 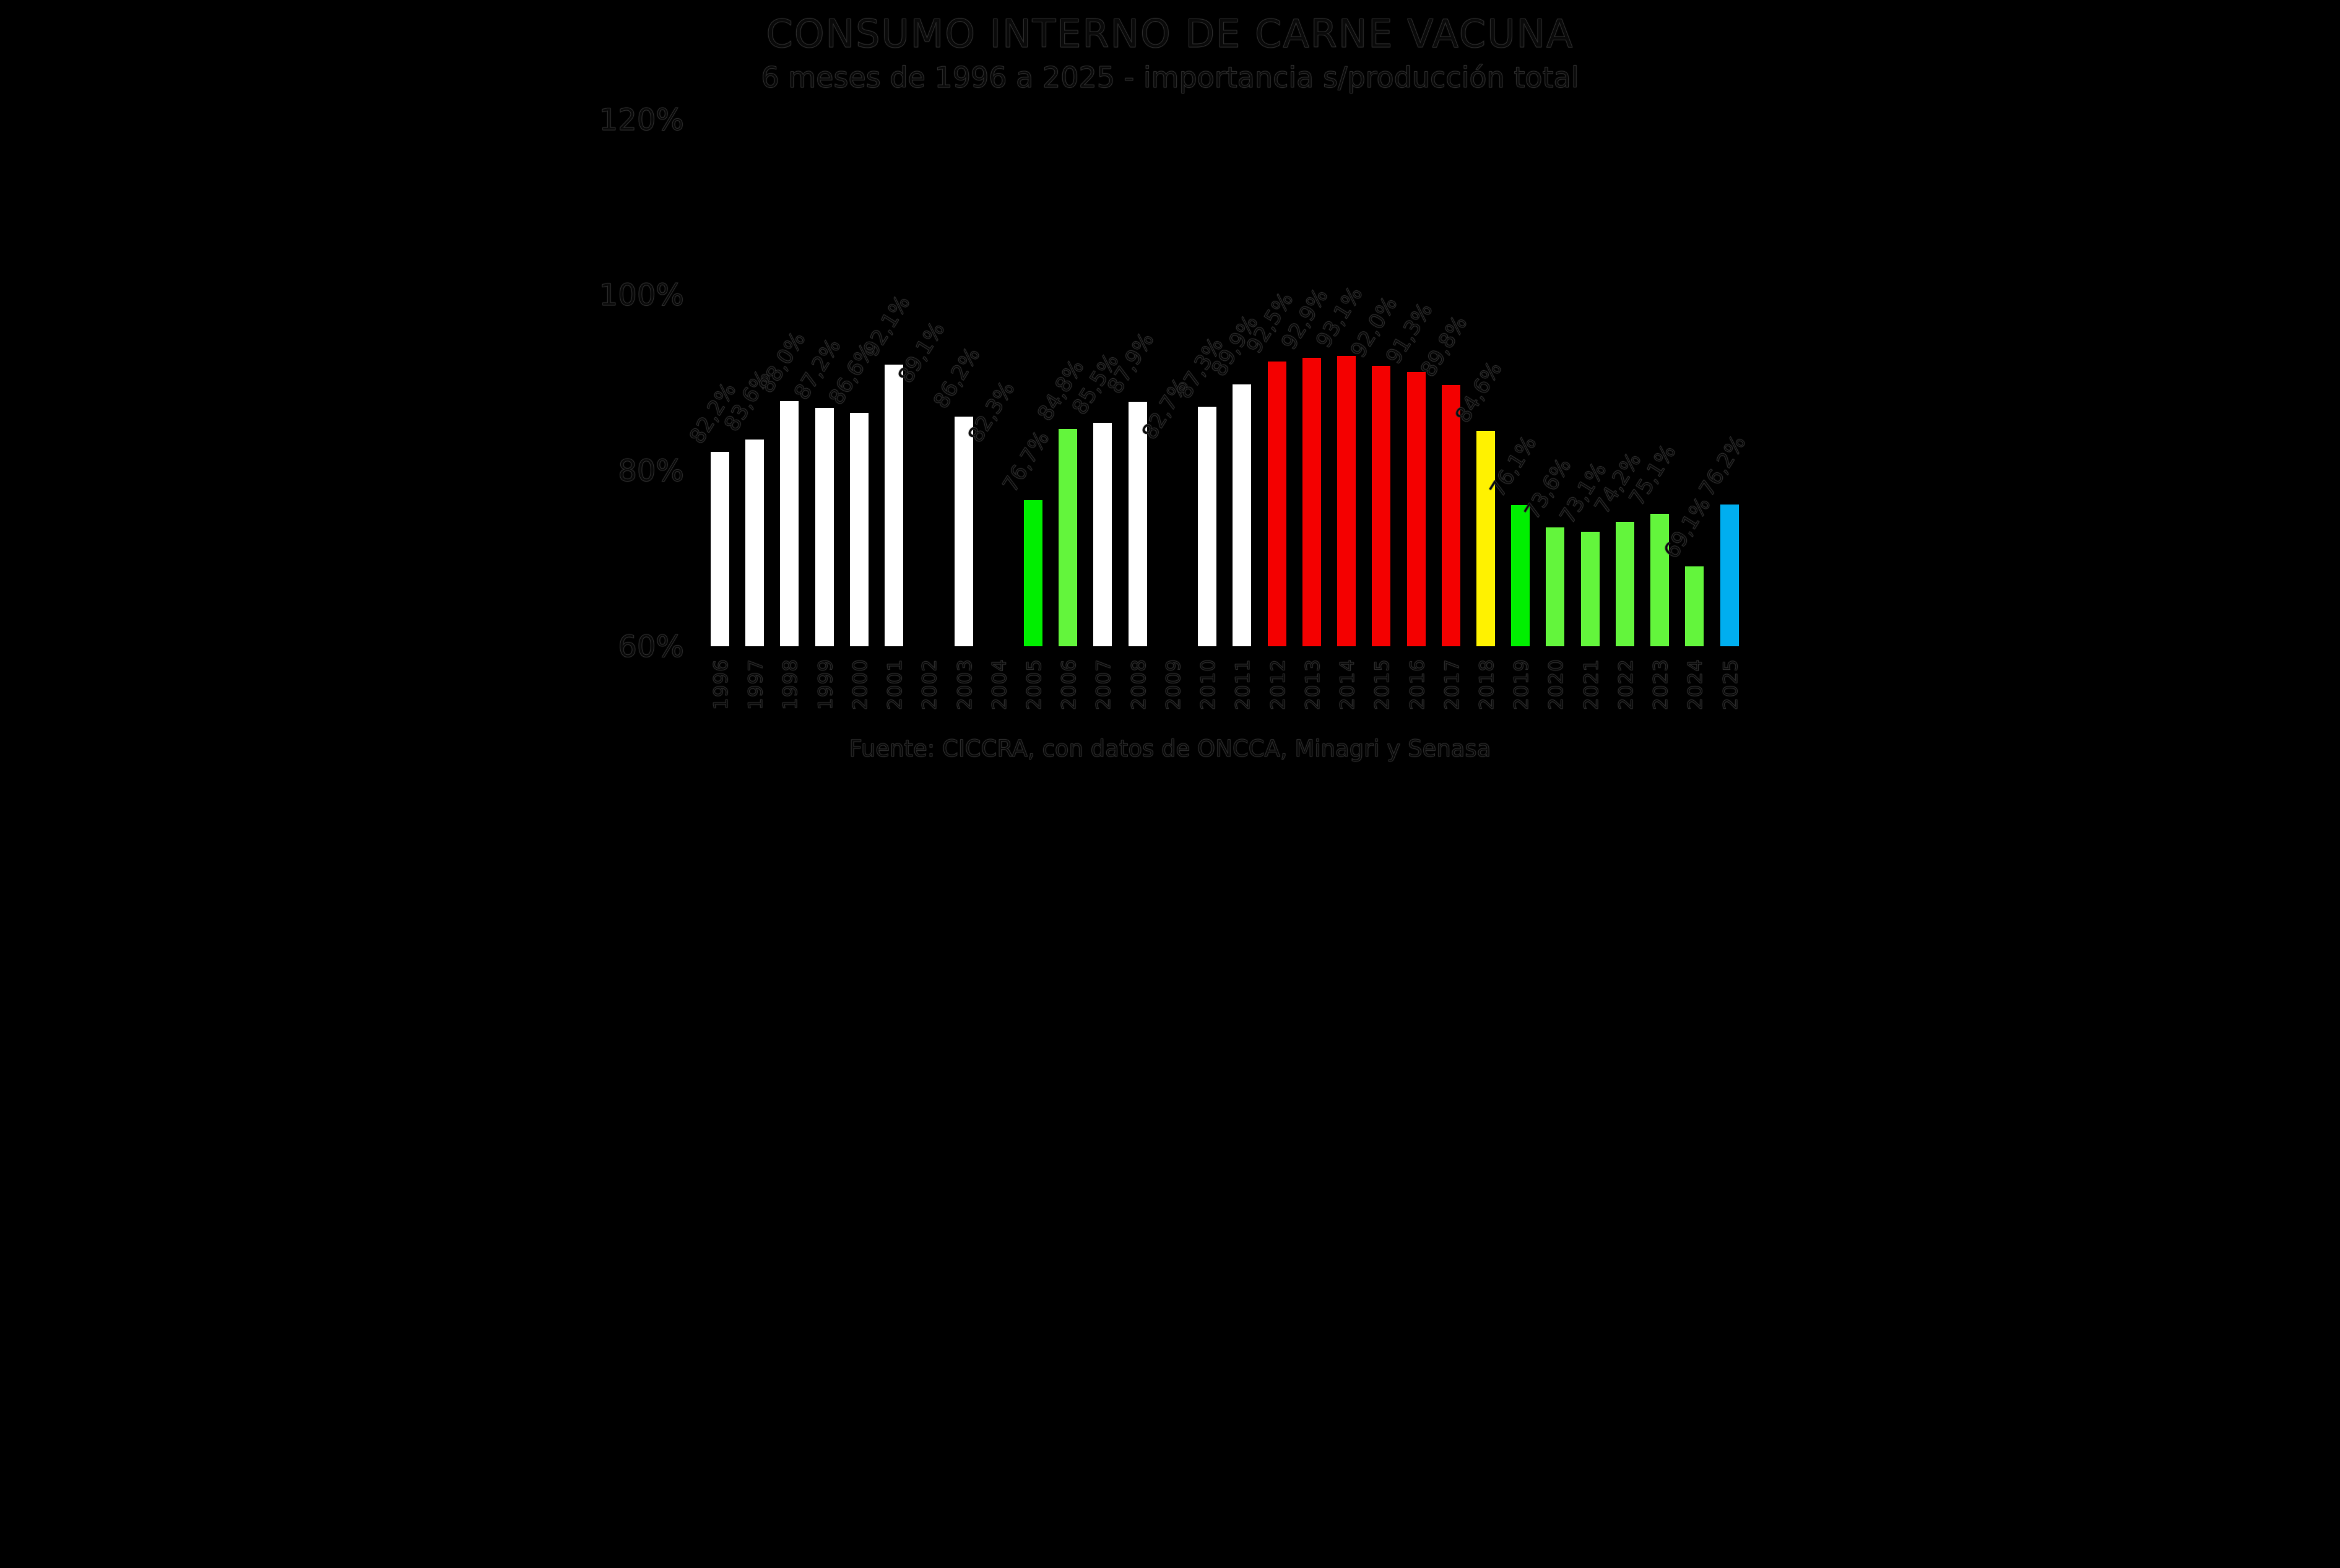 I want to click on bar-2006, so click(x=1068, y=537).